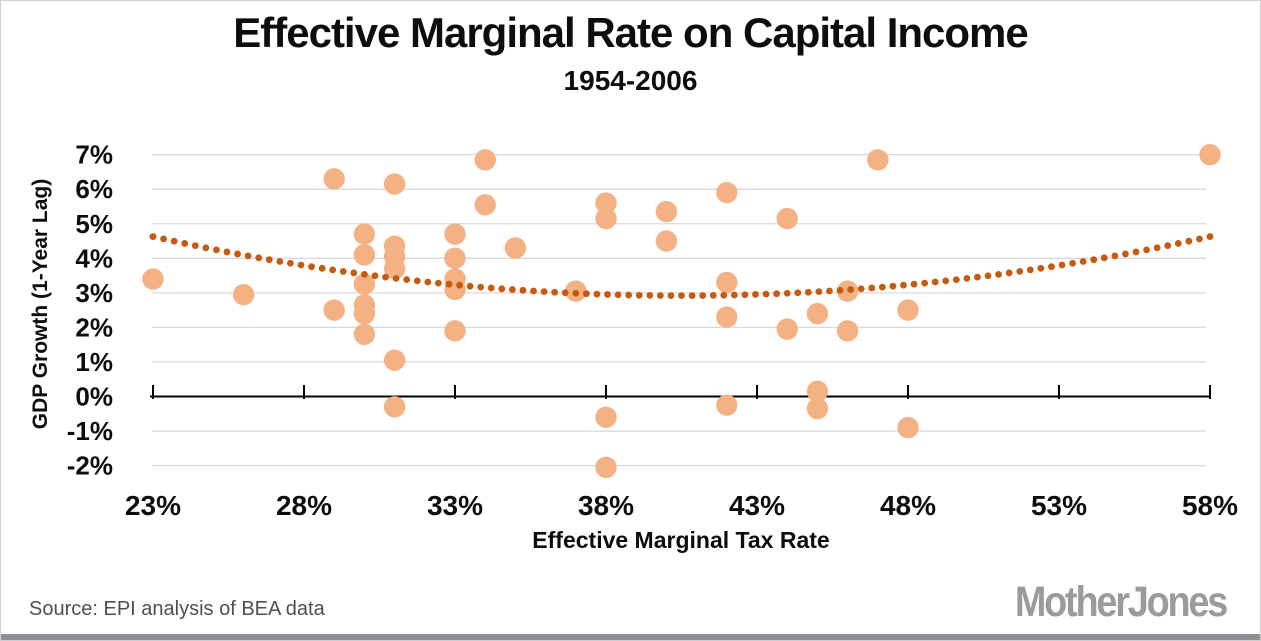 The width and height of the screenshot is (1261, 641). Describe the element at coordinates (90, 431) in the screenshot. I see `y-tick-label: -1%` at that location.